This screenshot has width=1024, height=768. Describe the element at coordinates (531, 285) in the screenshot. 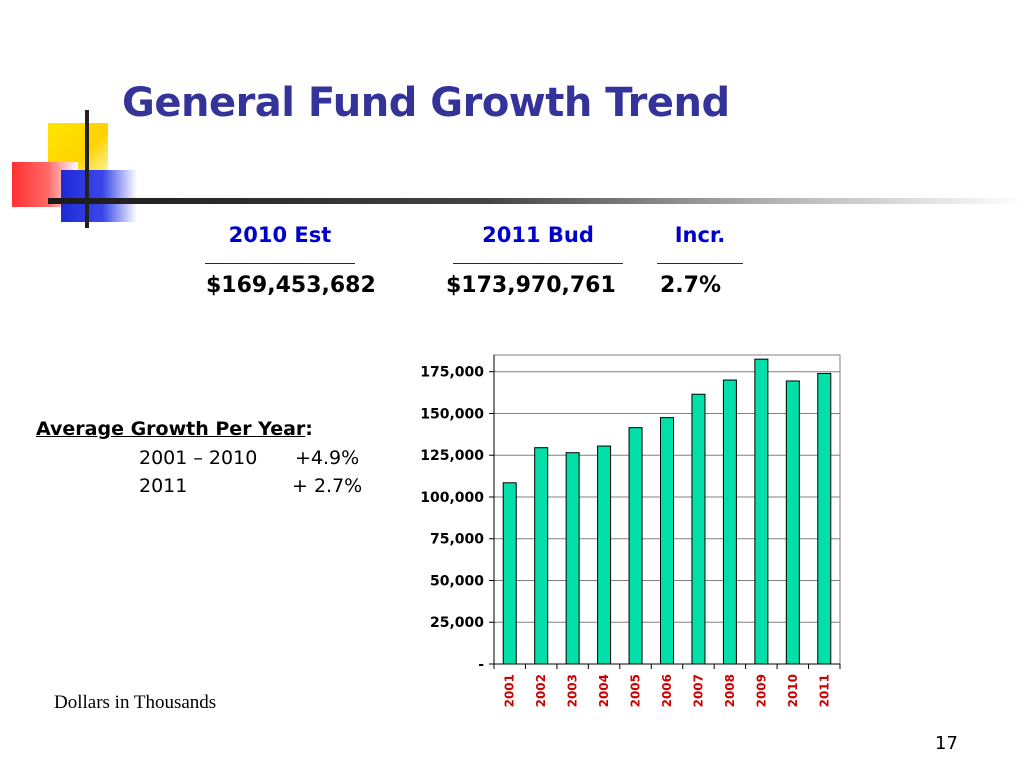

I see `value-2011-bud: $173,970,761` at that location.